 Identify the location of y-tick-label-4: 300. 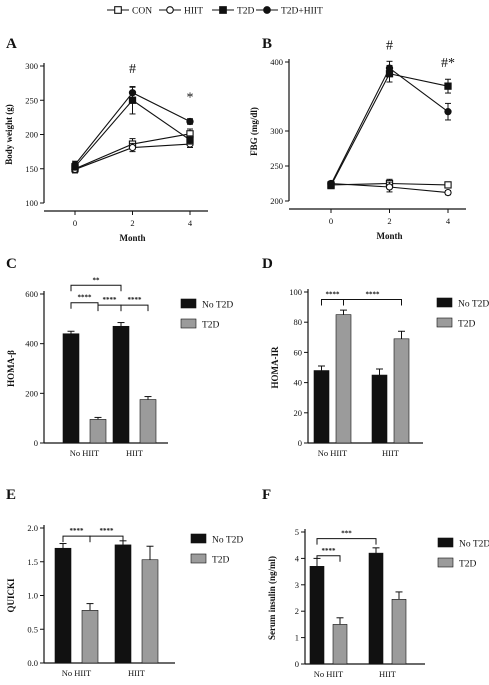
(31, 66).